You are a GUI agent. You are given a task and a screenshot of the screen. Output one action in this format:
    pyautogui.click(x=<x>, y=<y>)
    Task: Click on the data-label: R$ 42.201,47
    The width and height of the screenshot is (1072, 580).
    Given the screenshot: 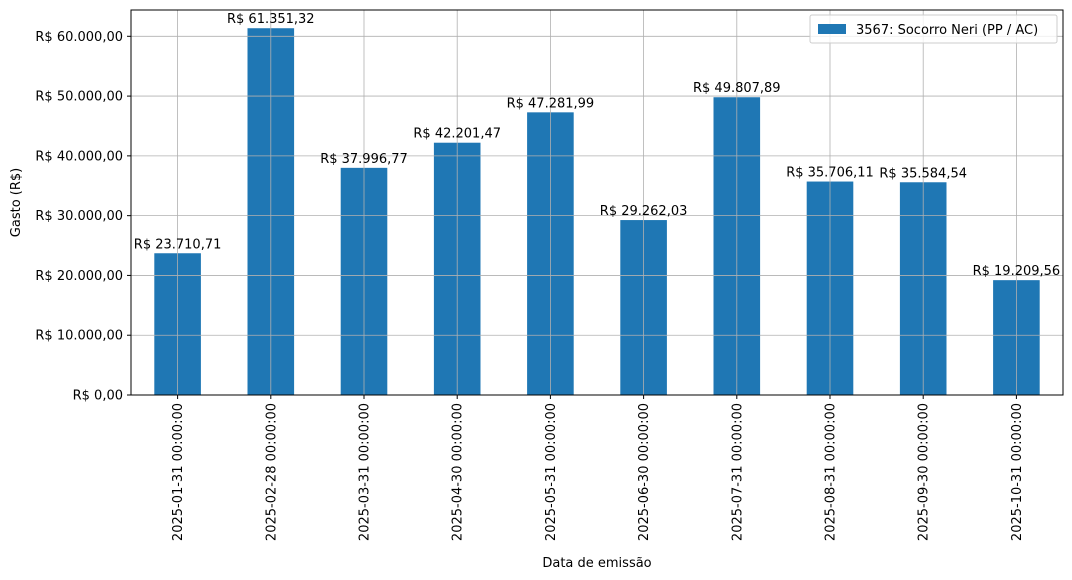 What is the action you would take?
    pyautogui.click(x=457, y=134)
    